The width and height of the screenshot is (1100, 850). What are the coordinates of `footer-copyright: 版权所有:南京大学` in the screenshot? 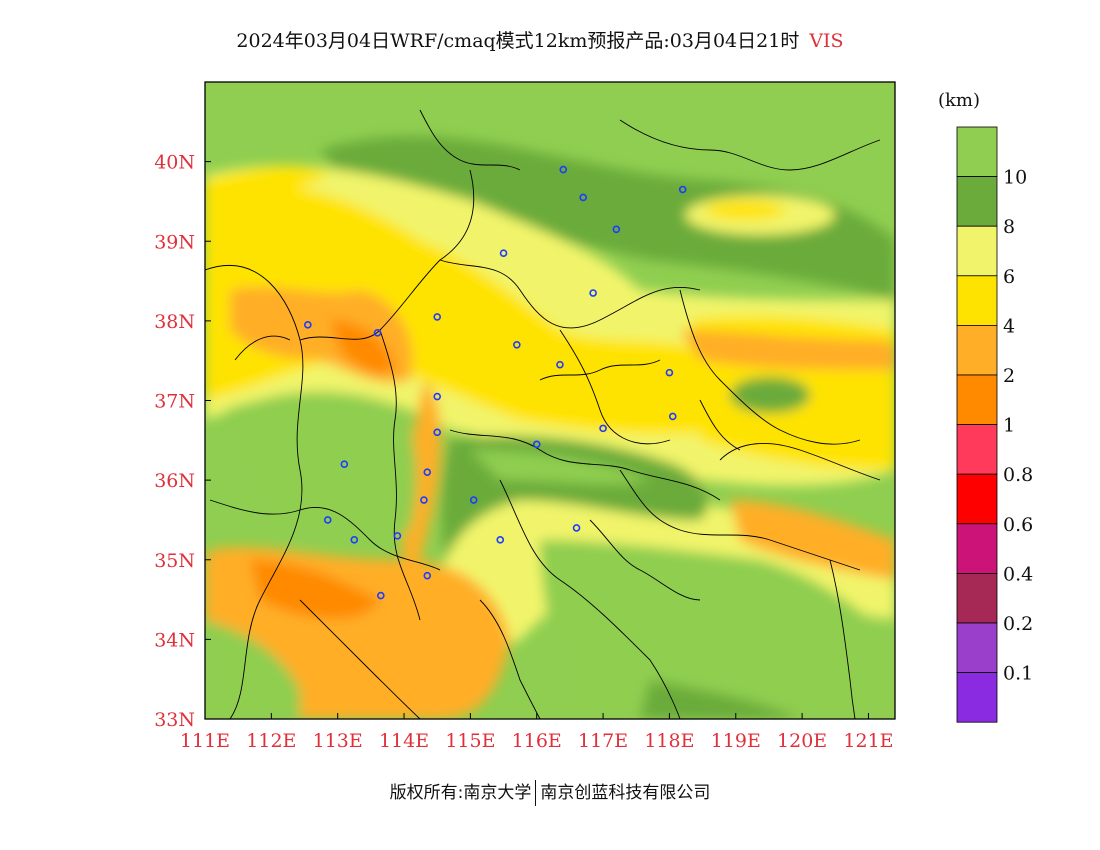 It's located at (460, 793).